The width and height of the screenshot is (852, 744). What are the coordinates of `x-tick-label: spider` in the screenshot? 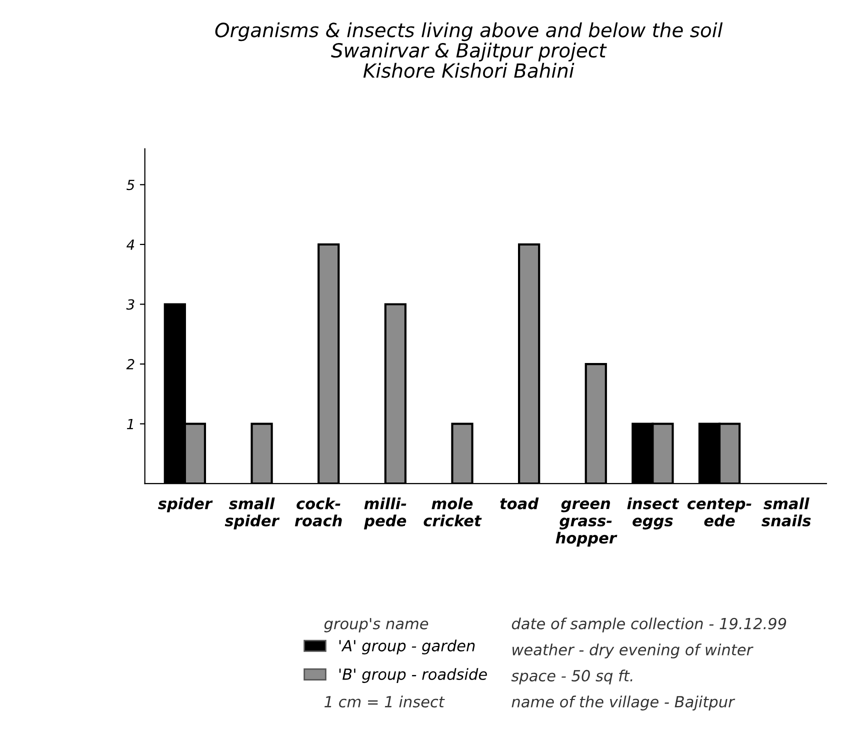 It's located at (185, 504).